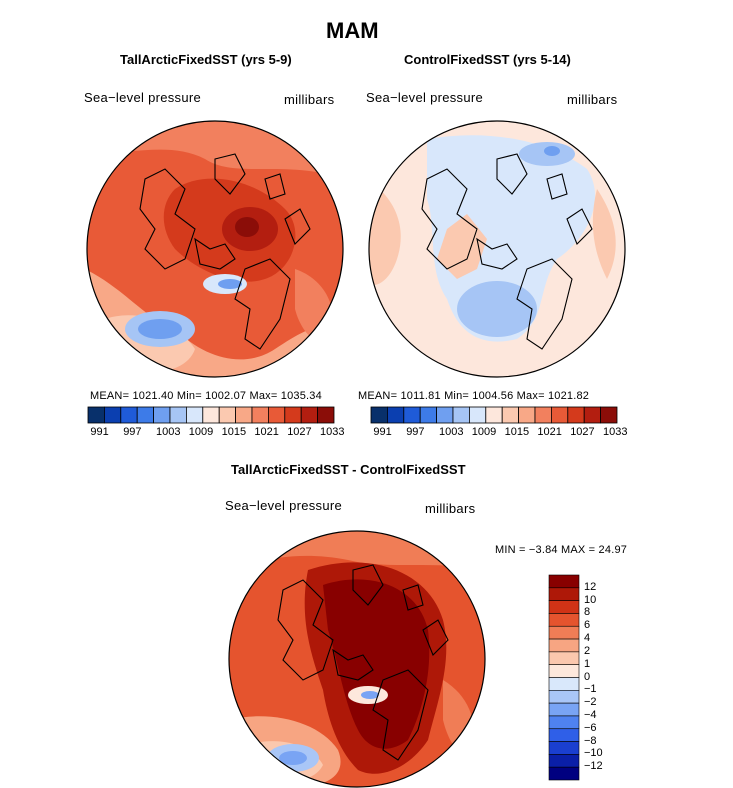 The image size is (733, 788). I want to click on diff-colorbar-tick-label: −2, so click(590, 702).